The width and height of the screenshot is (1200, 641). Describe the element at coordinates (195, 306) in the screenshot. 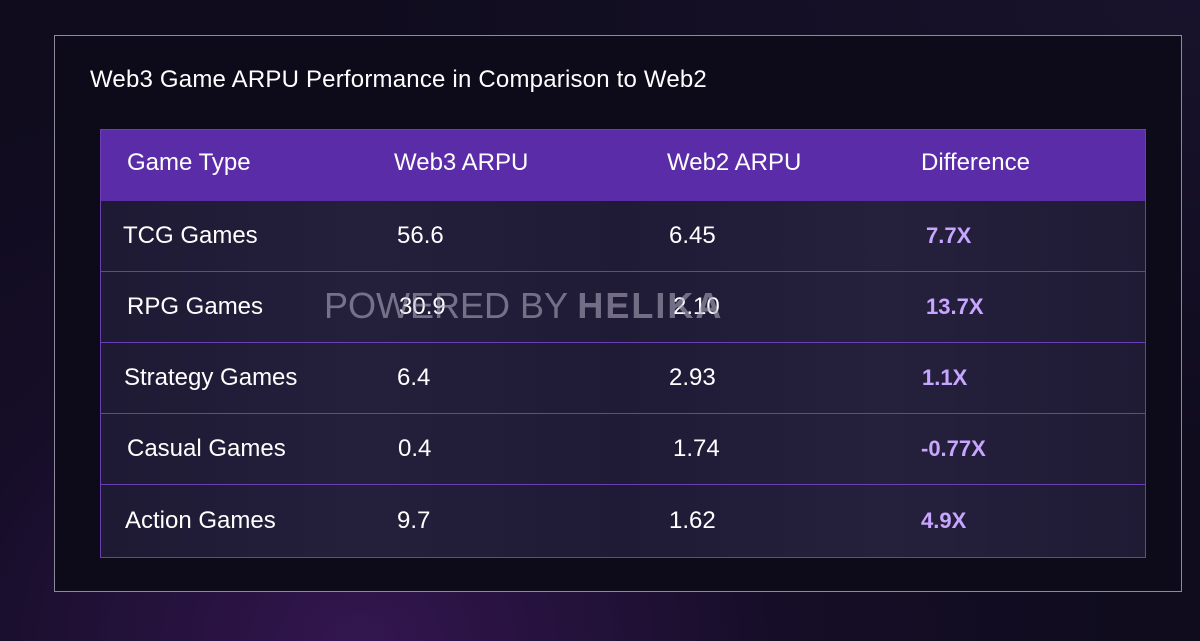

I see `game-type-cell: RPG Games` at that location.